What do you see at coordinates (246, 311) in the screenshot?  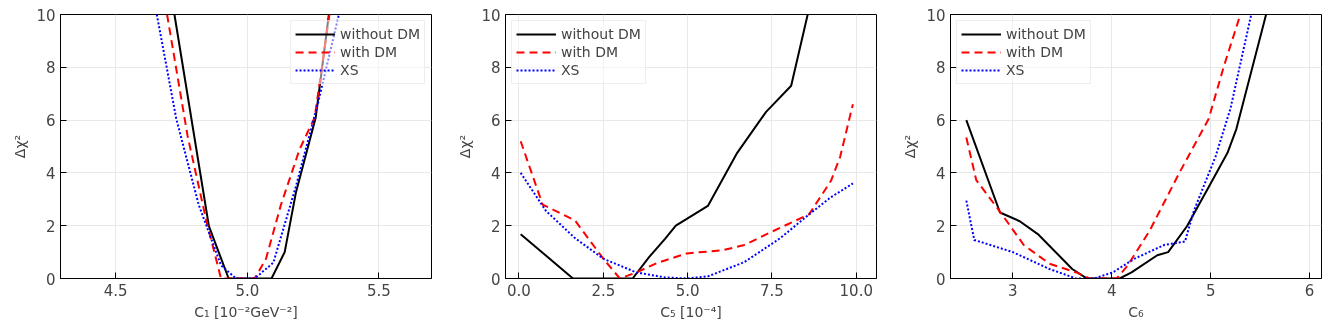 I see `x-axis-title: C₁ [10⁻²GeV⁻²]` at bounding box center [246, 311].